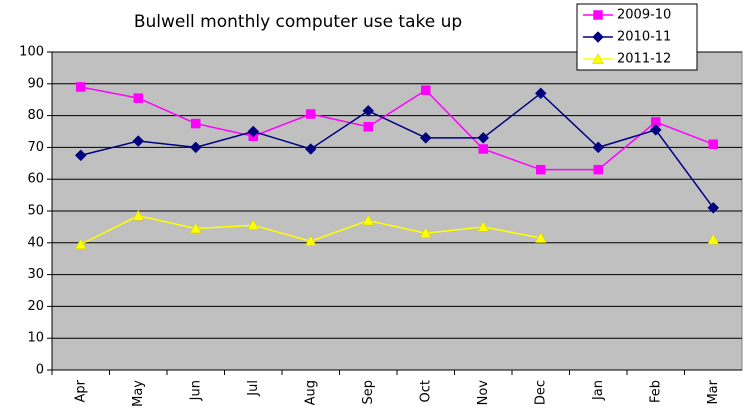 The height and width of the screenshot is (412, 749). Describe the element at coordinates (655, 391) in the screenshot. I see `x-tick-label: Feb` at that location.